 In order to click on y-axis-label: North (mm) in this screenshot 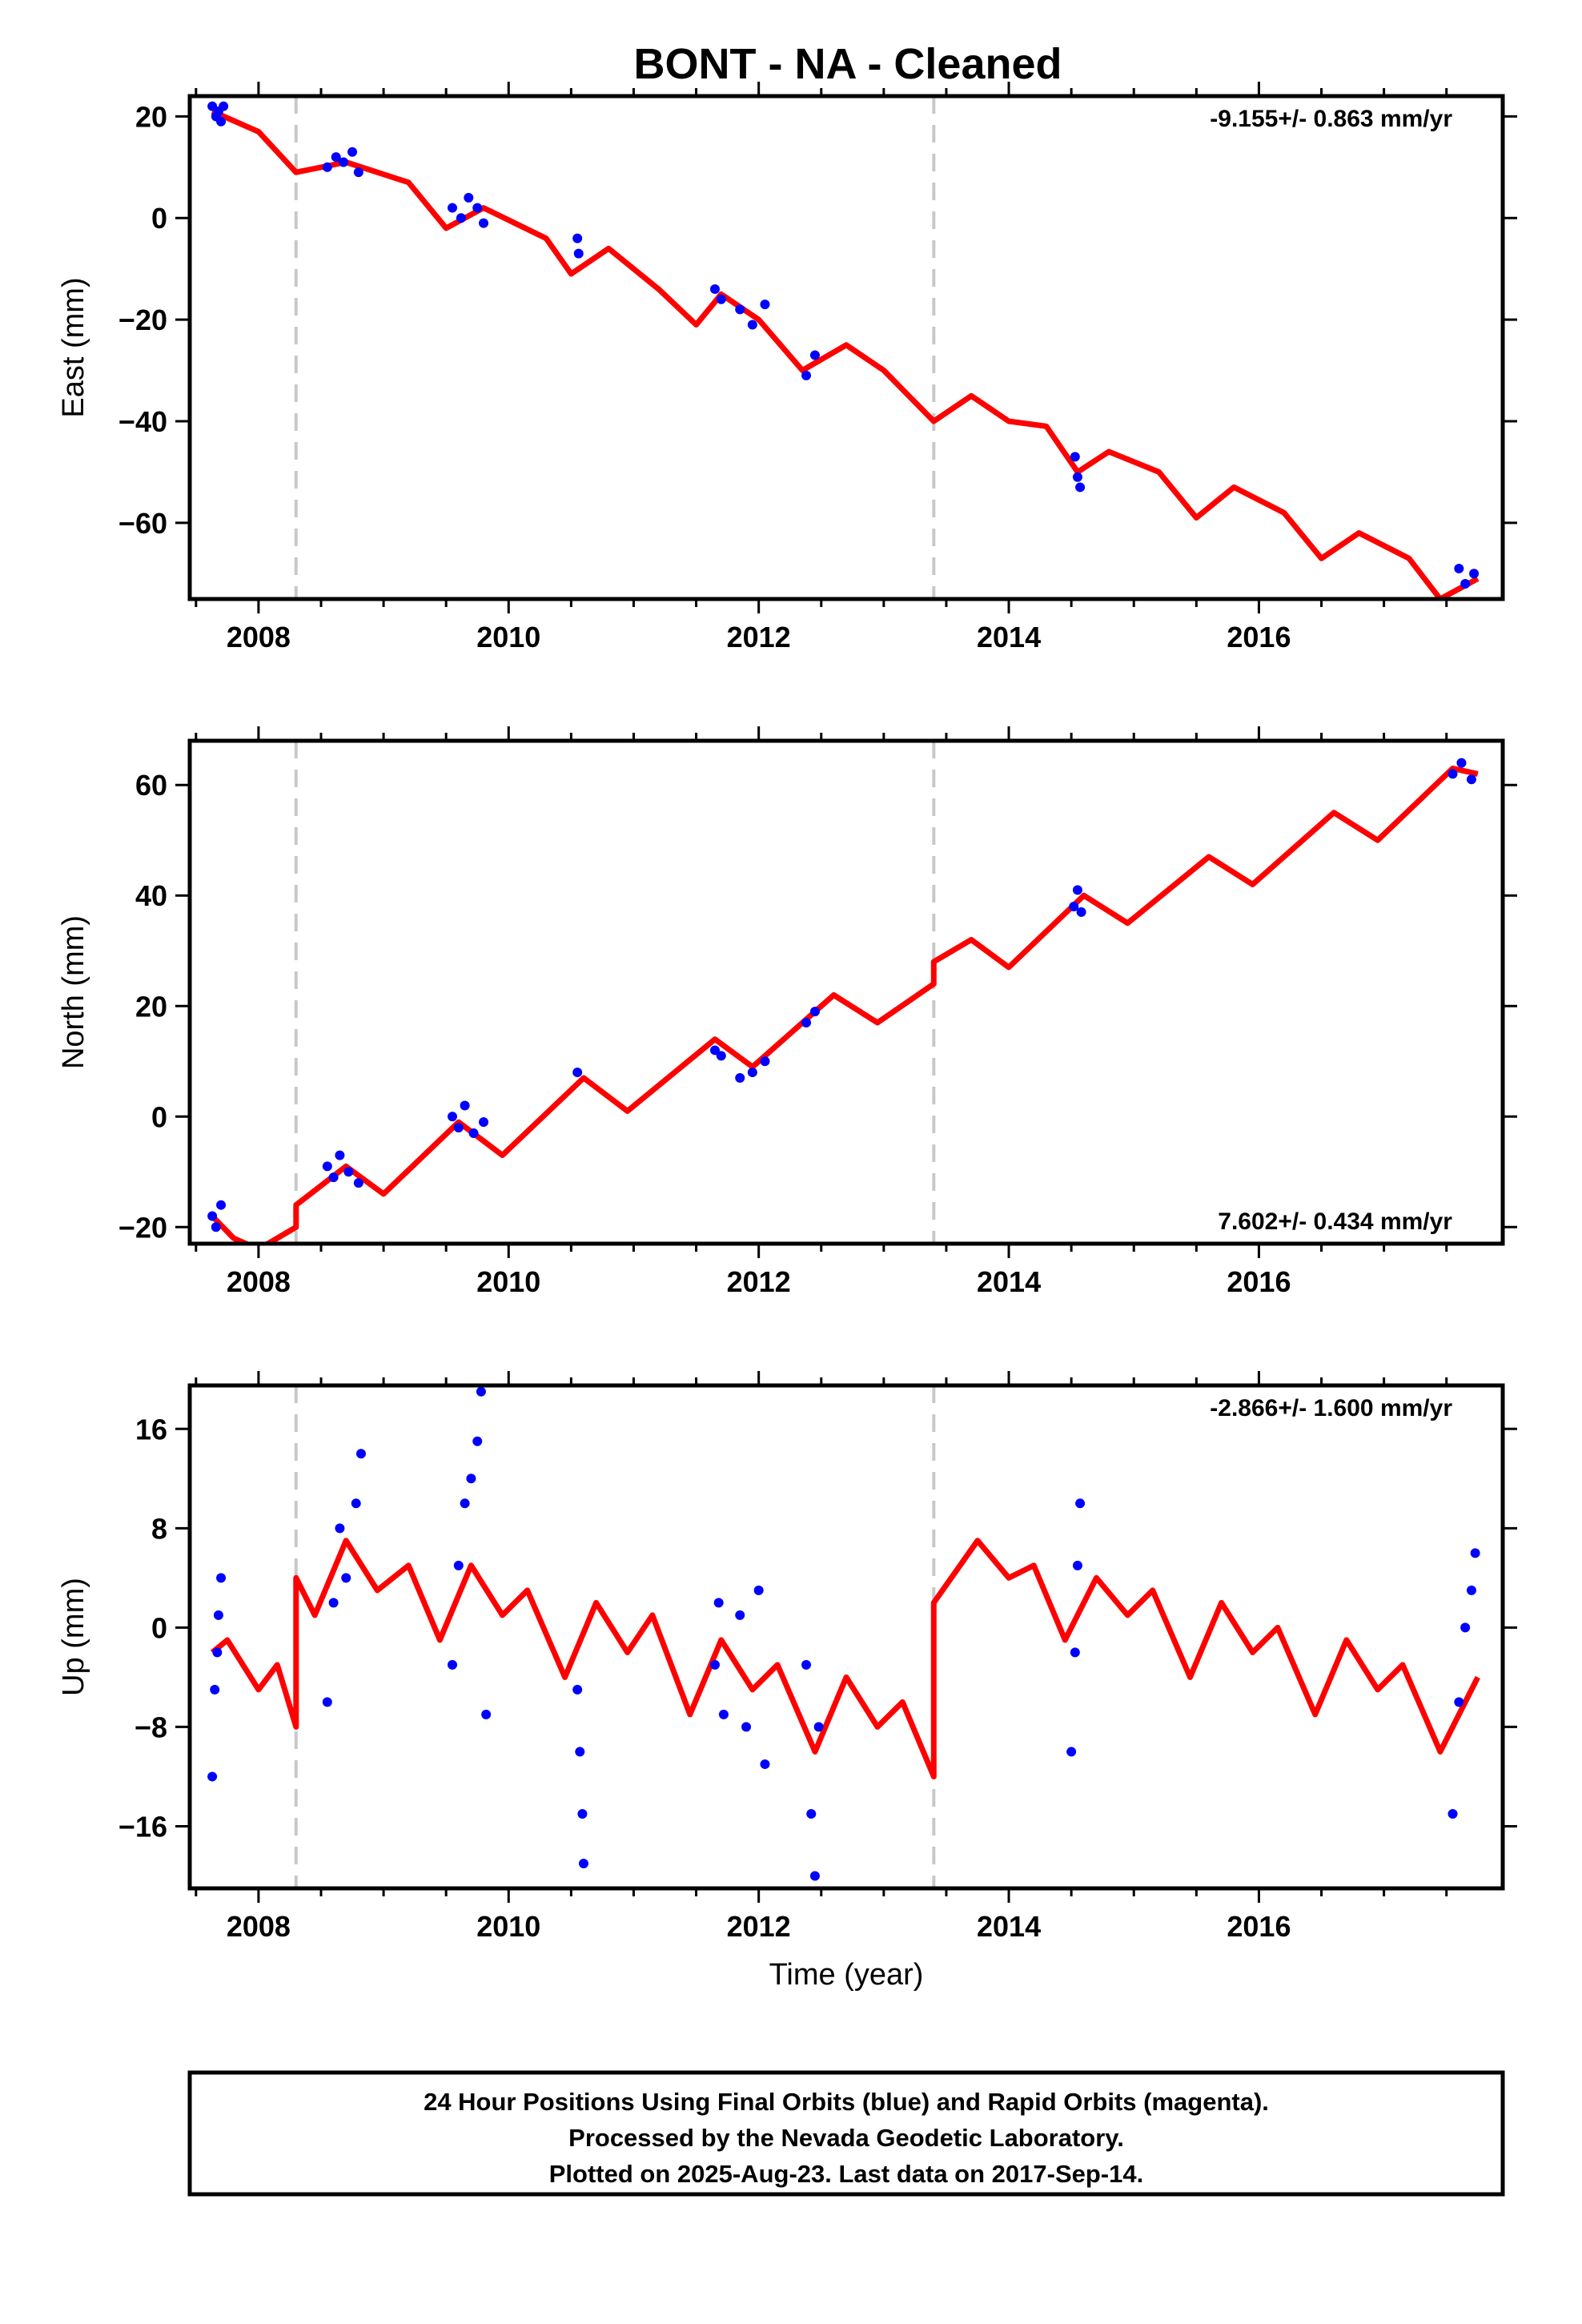, I will do `click(74, 992)`.